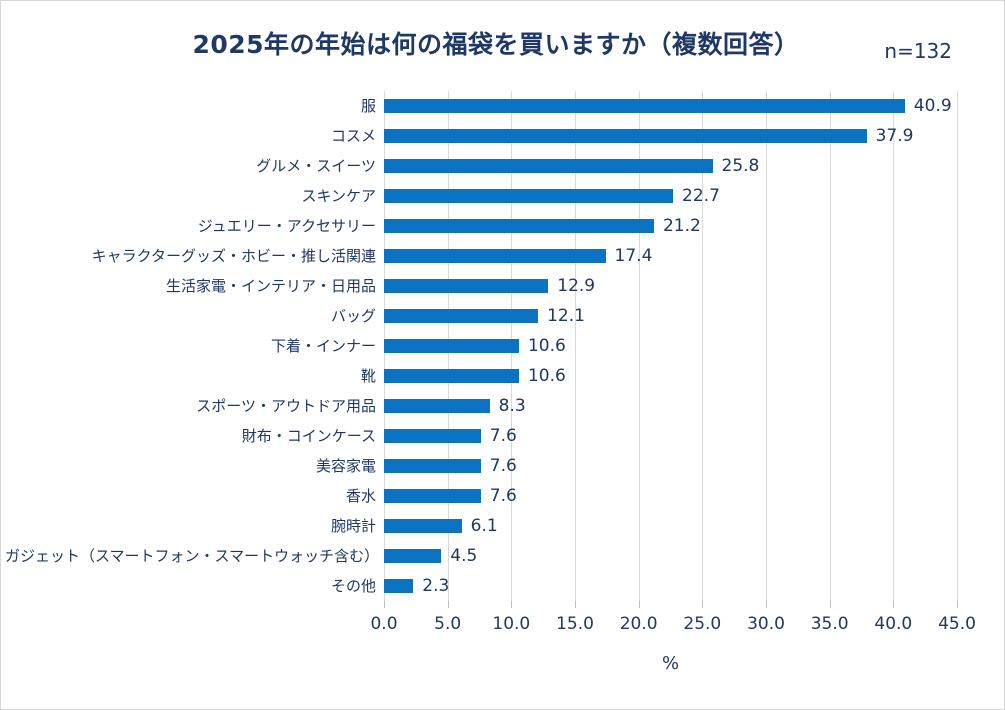 The width and height of the screenshot is (1005, 710). What do you see at coordinates (740, 166) in the screenshot?
I see `value-label: 25.8` at bounding box center [740, 166].